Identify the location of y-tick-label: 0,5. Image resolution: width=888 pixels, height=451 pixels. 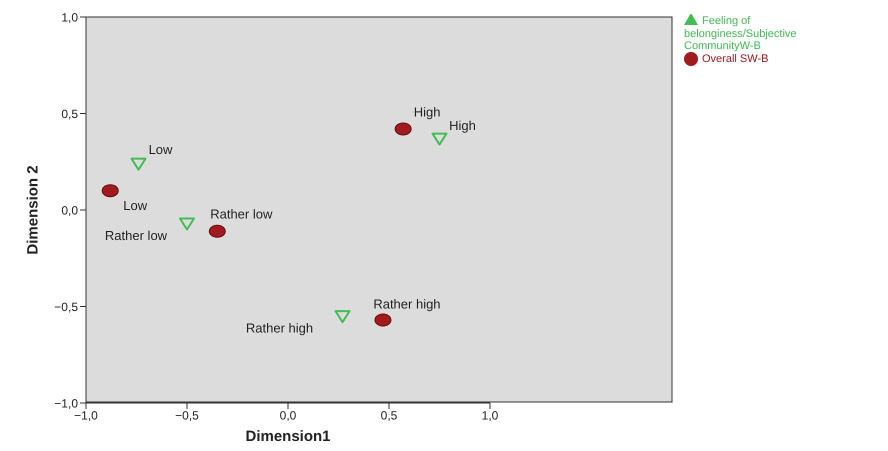
(69, 113).